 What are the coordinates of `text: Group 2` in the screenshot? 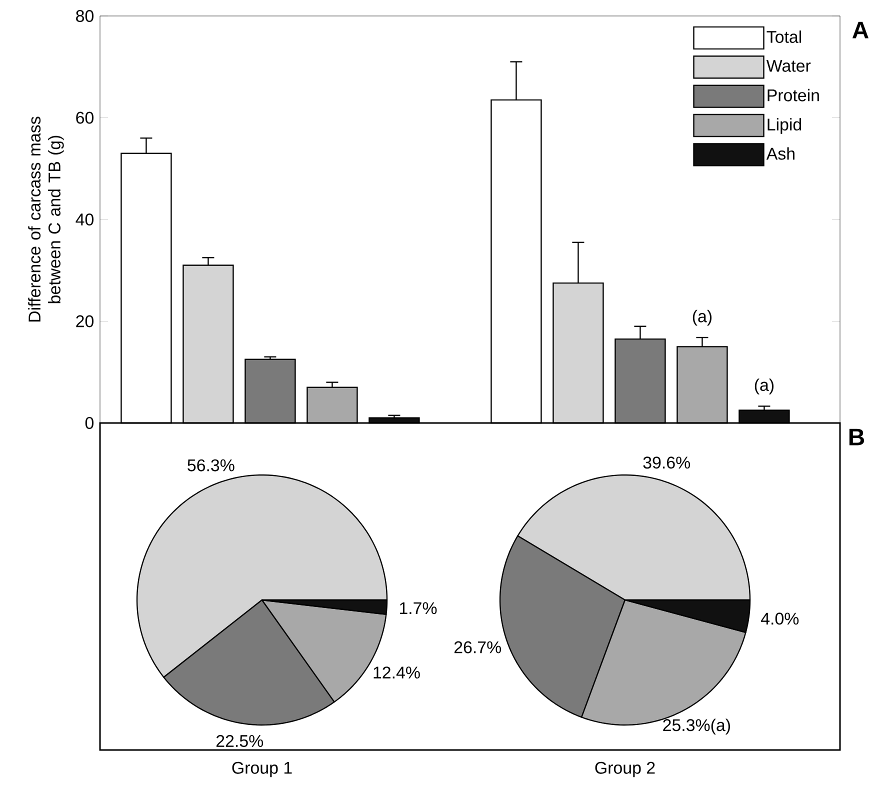 It's located at (625, 770).